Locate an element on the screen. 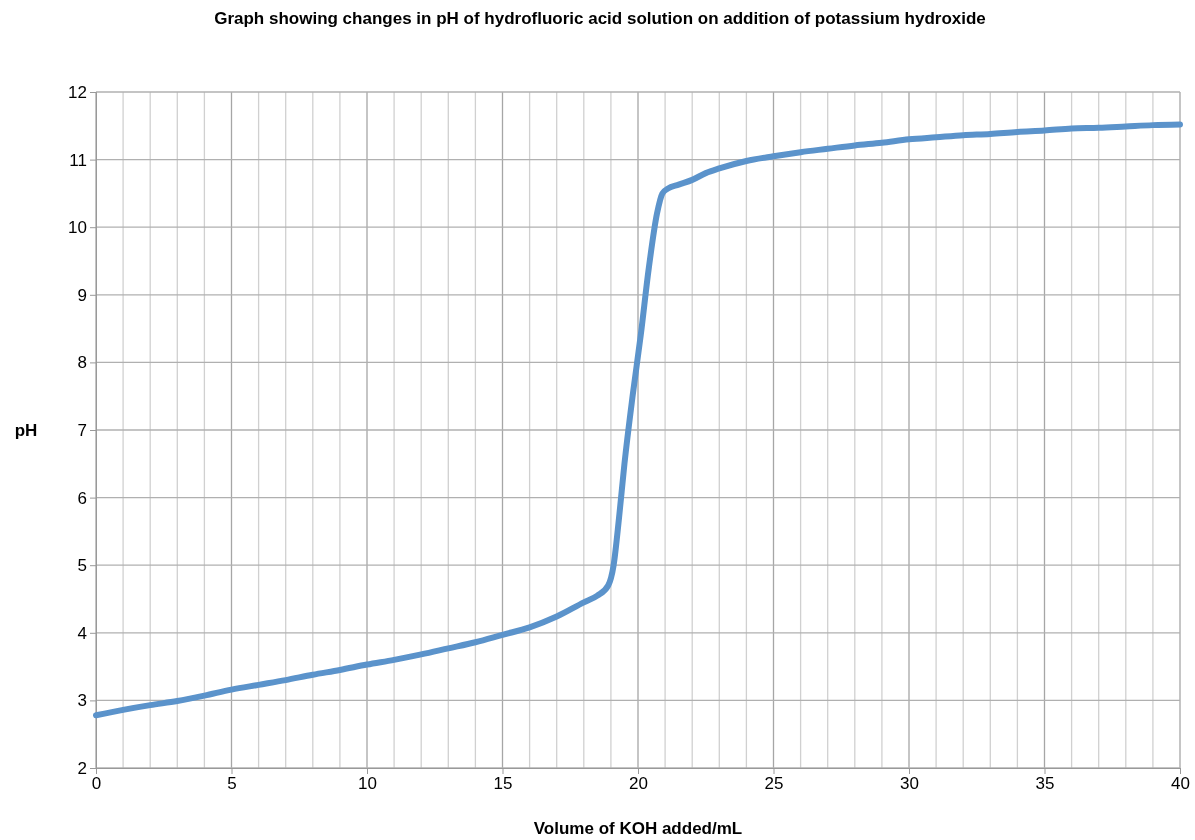 Image resolution: width=1195 pixels, height=840 pixels. chart-title: Graph showing changes in pH of hydrofluoric acid solution on addition of potassium hydroxide is located at coordinates (600, 18).